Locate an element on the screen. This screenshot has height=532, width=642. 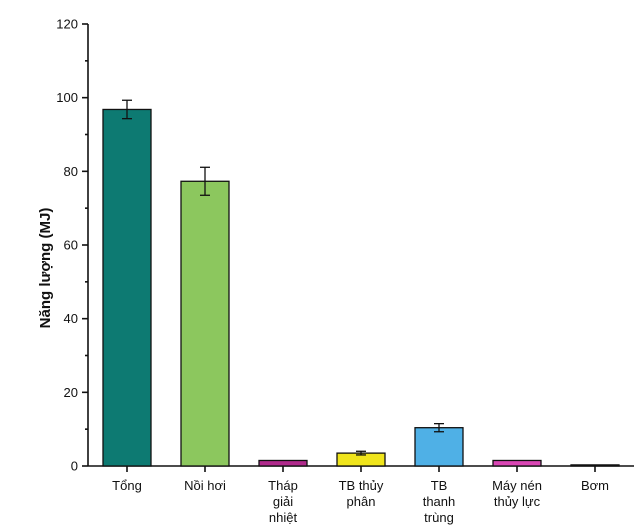
x-tick-label-4: TB thanh trùng is located at coordinates (439, 501).